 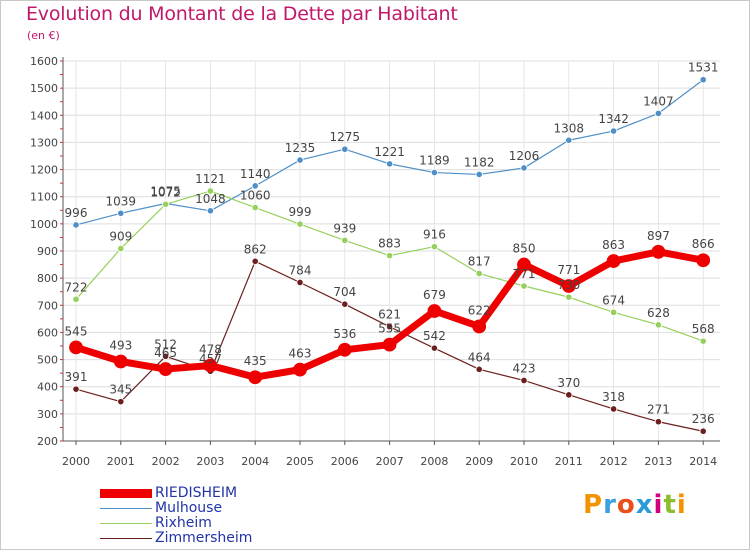 What do you see at coordinates (390, 461) in the screenshot?
I see `x-tick-label: 2007` at bounding box center [390, 461].